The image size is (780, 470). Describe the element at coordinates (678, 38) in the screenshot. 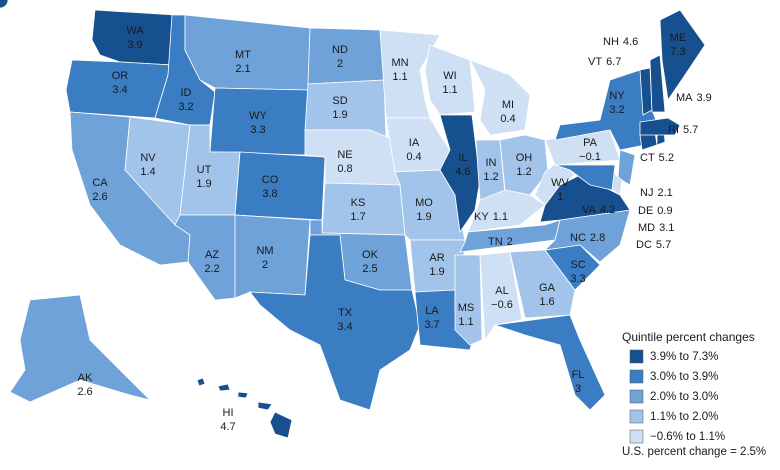

I see `state-abbr: ME` at that location.